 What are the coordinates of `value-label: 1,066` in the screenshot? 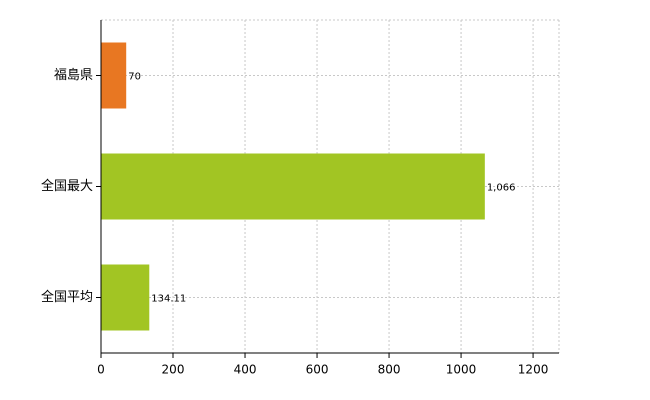 It's located at (501, 188).